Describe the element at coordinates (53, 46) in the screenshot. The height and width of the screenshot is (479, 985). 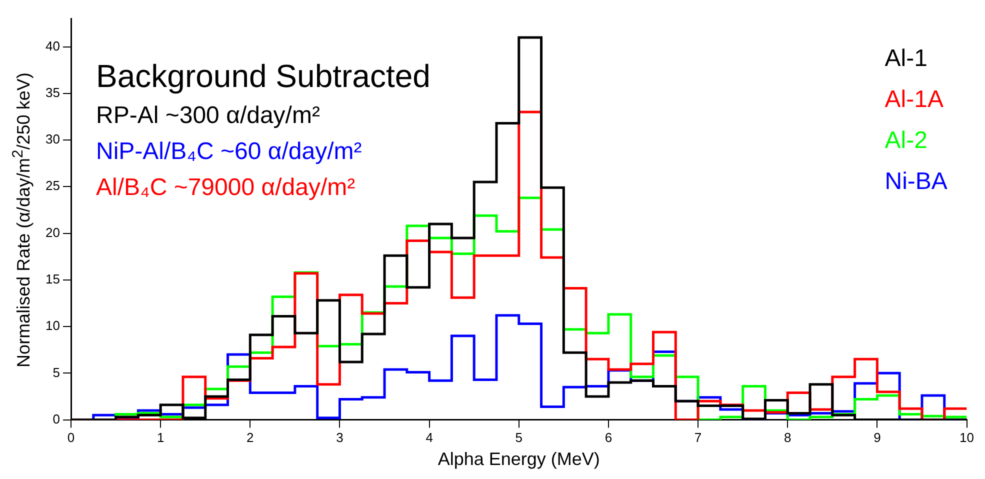
I see `y-tick-label: 40` at that location.